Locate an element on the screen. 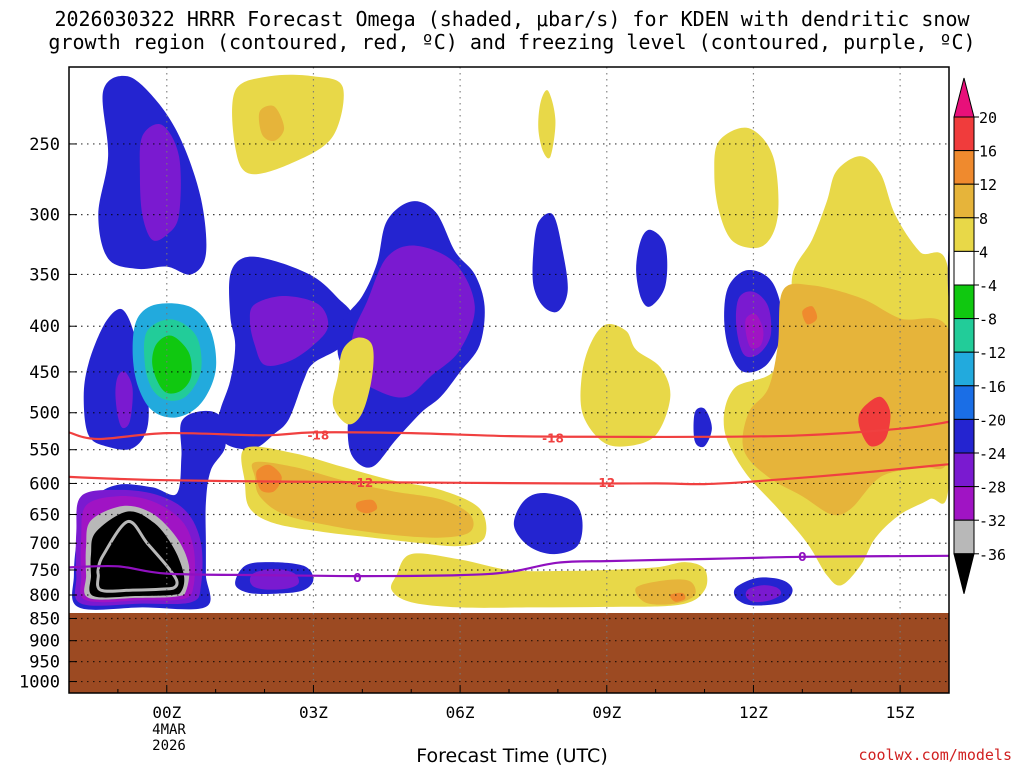 This screenshot has height=768, width=1024. y-tick-label: 450 is located at coordinates (44, 373).